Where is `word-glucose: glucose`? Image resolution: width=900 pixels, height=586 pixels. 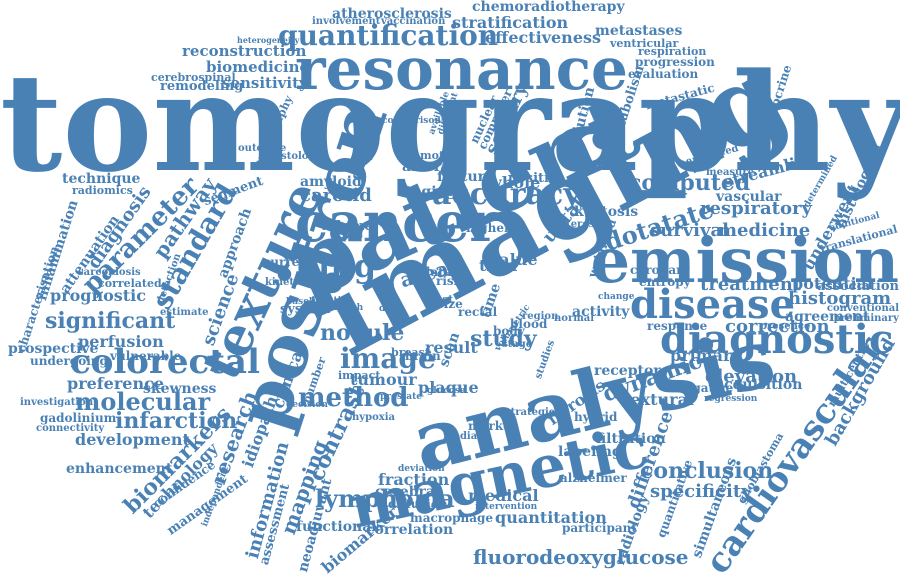 word-glucose: glucose is located at coordinates (446, 391).